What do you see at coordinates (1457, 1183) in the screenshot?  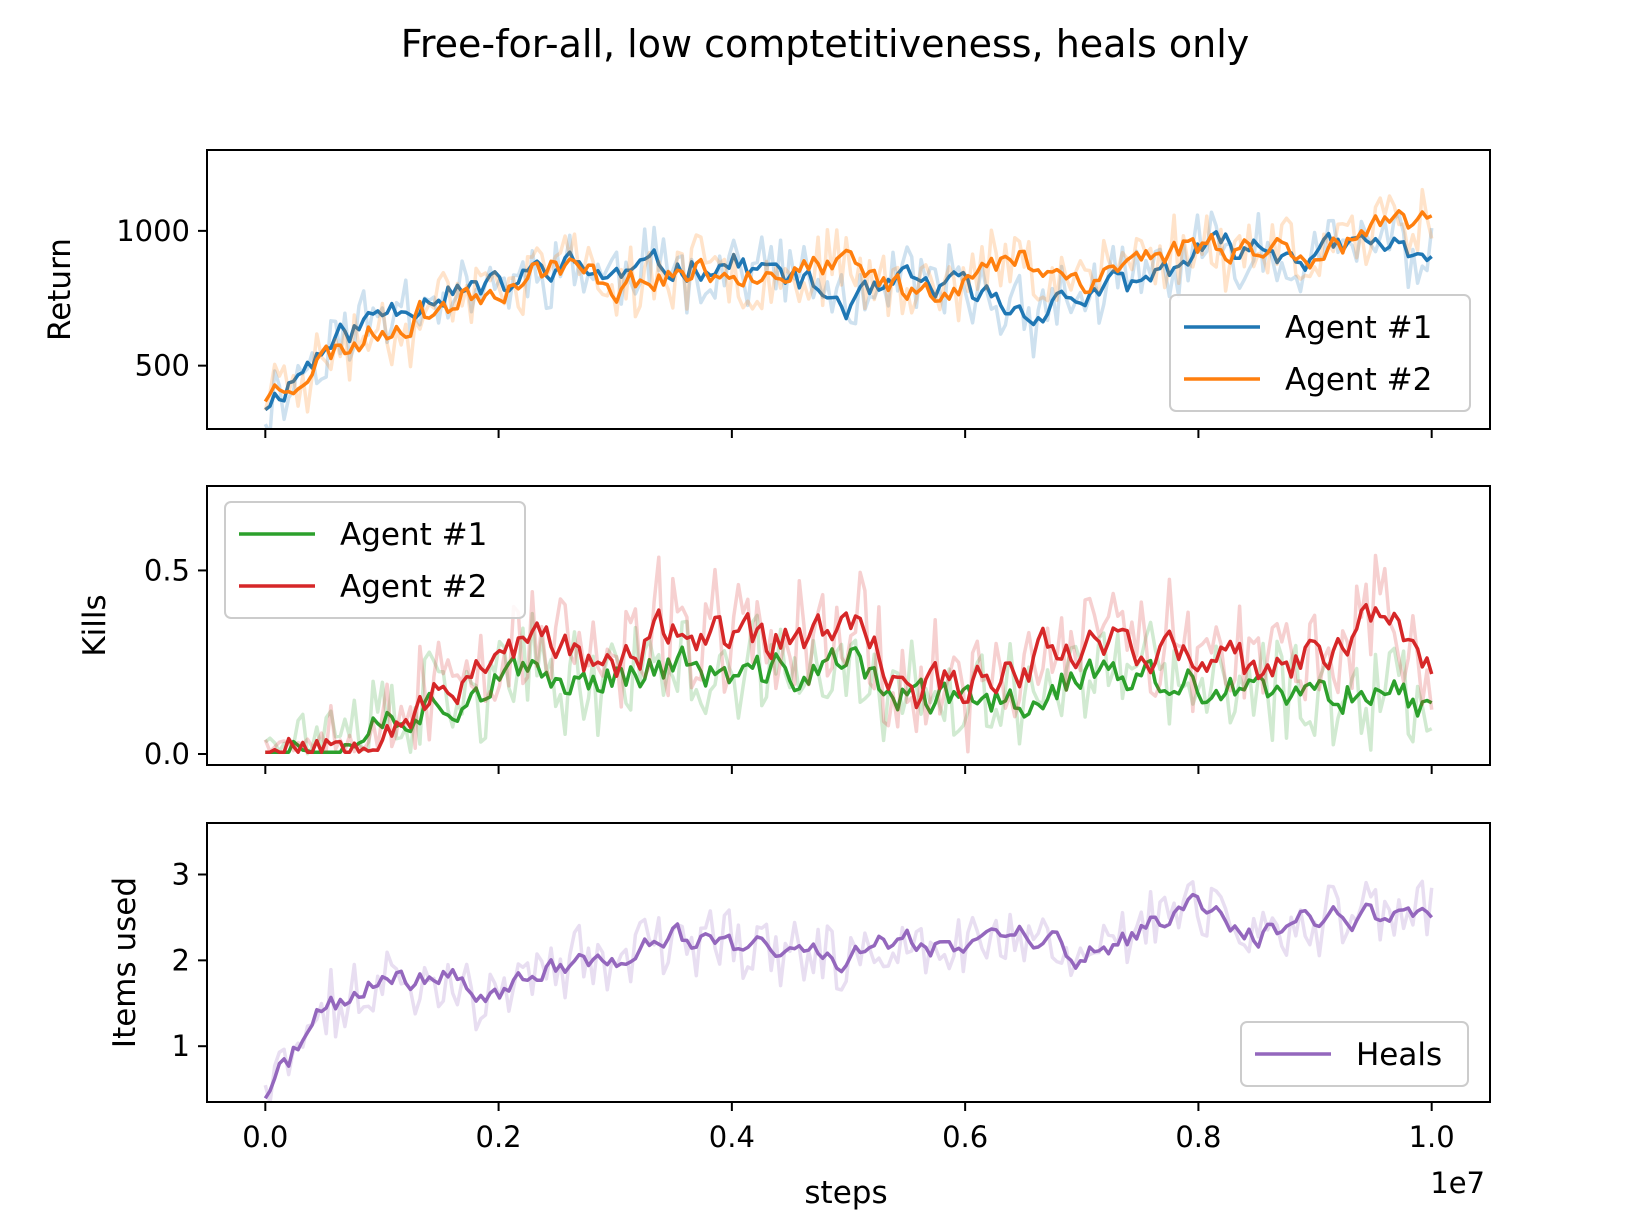 I see `x-axis-offset-text: 1e7` at bounding box center [1457, 1183].